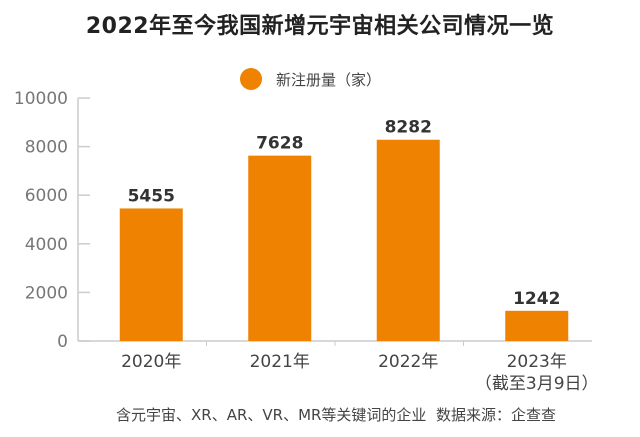 This screenshot has height=437, width=640. Describe the element at coordinates (41, 99) in the screenshot. I see `y-tick-label: 10000` at that location.